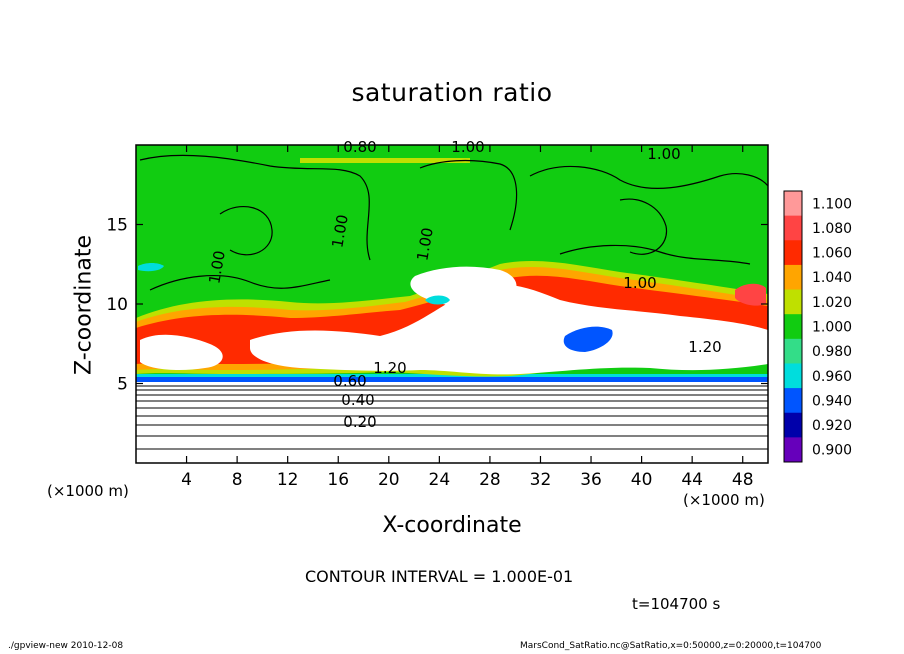 This screenshot has height=654, width=904. What do you see at coordinates (832, 254) in the screenshot?
I see `colorbar-label: 1.060` at bounding box center [832, 254].